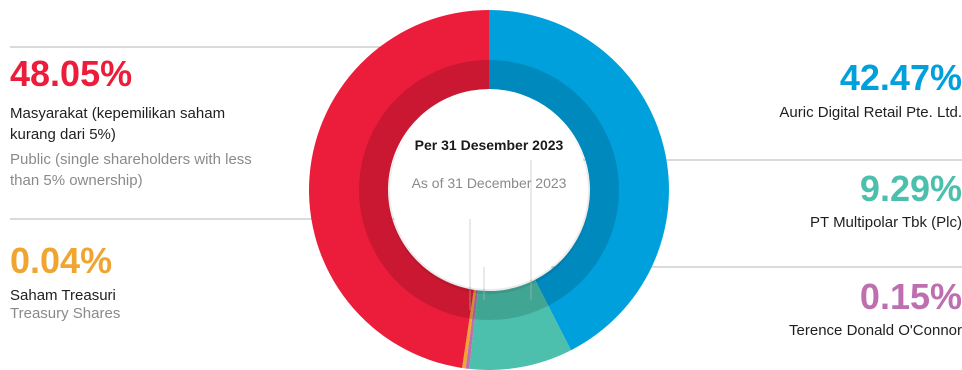  Describe the element at coordinates (910, 188) in the screenshot. I see `multipolar-percentage: 9.29%` at that location.